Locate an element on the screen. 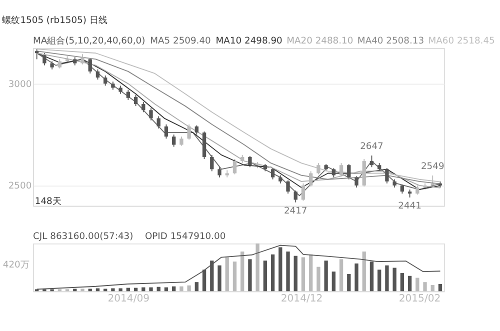 The width and height of the screenshot is (500, 331). x-tick-label: 2014/12 is located at coordinates (301, 299).